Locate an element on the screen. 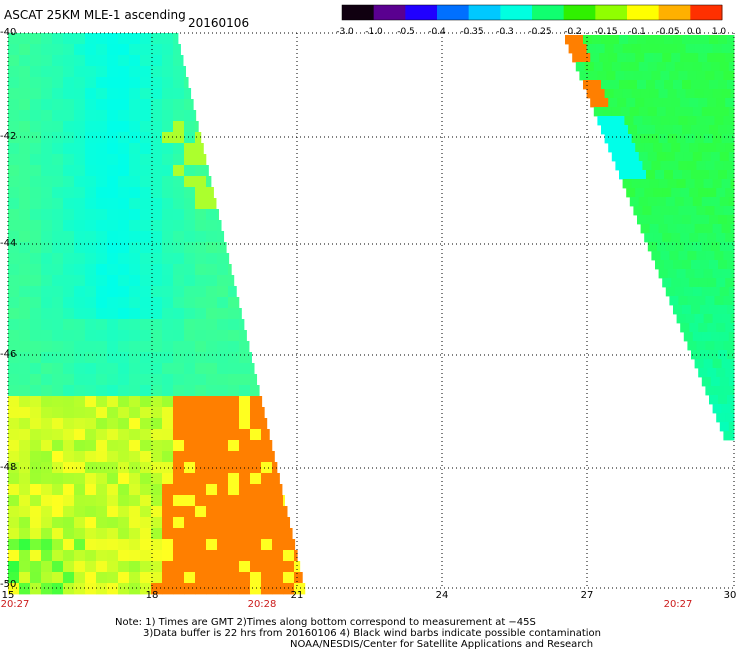 The width and height of the screenshot is (740, 650). colorbar-label: -0.05 is located at coordinates (668, 32).